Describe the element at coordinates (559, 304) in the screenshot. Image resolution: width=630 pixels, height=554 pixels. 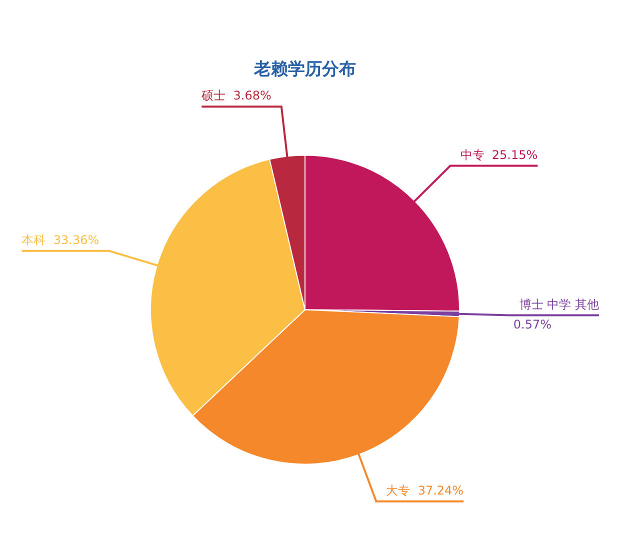
I see `slice-label: 博士 中学 其他` at that location.